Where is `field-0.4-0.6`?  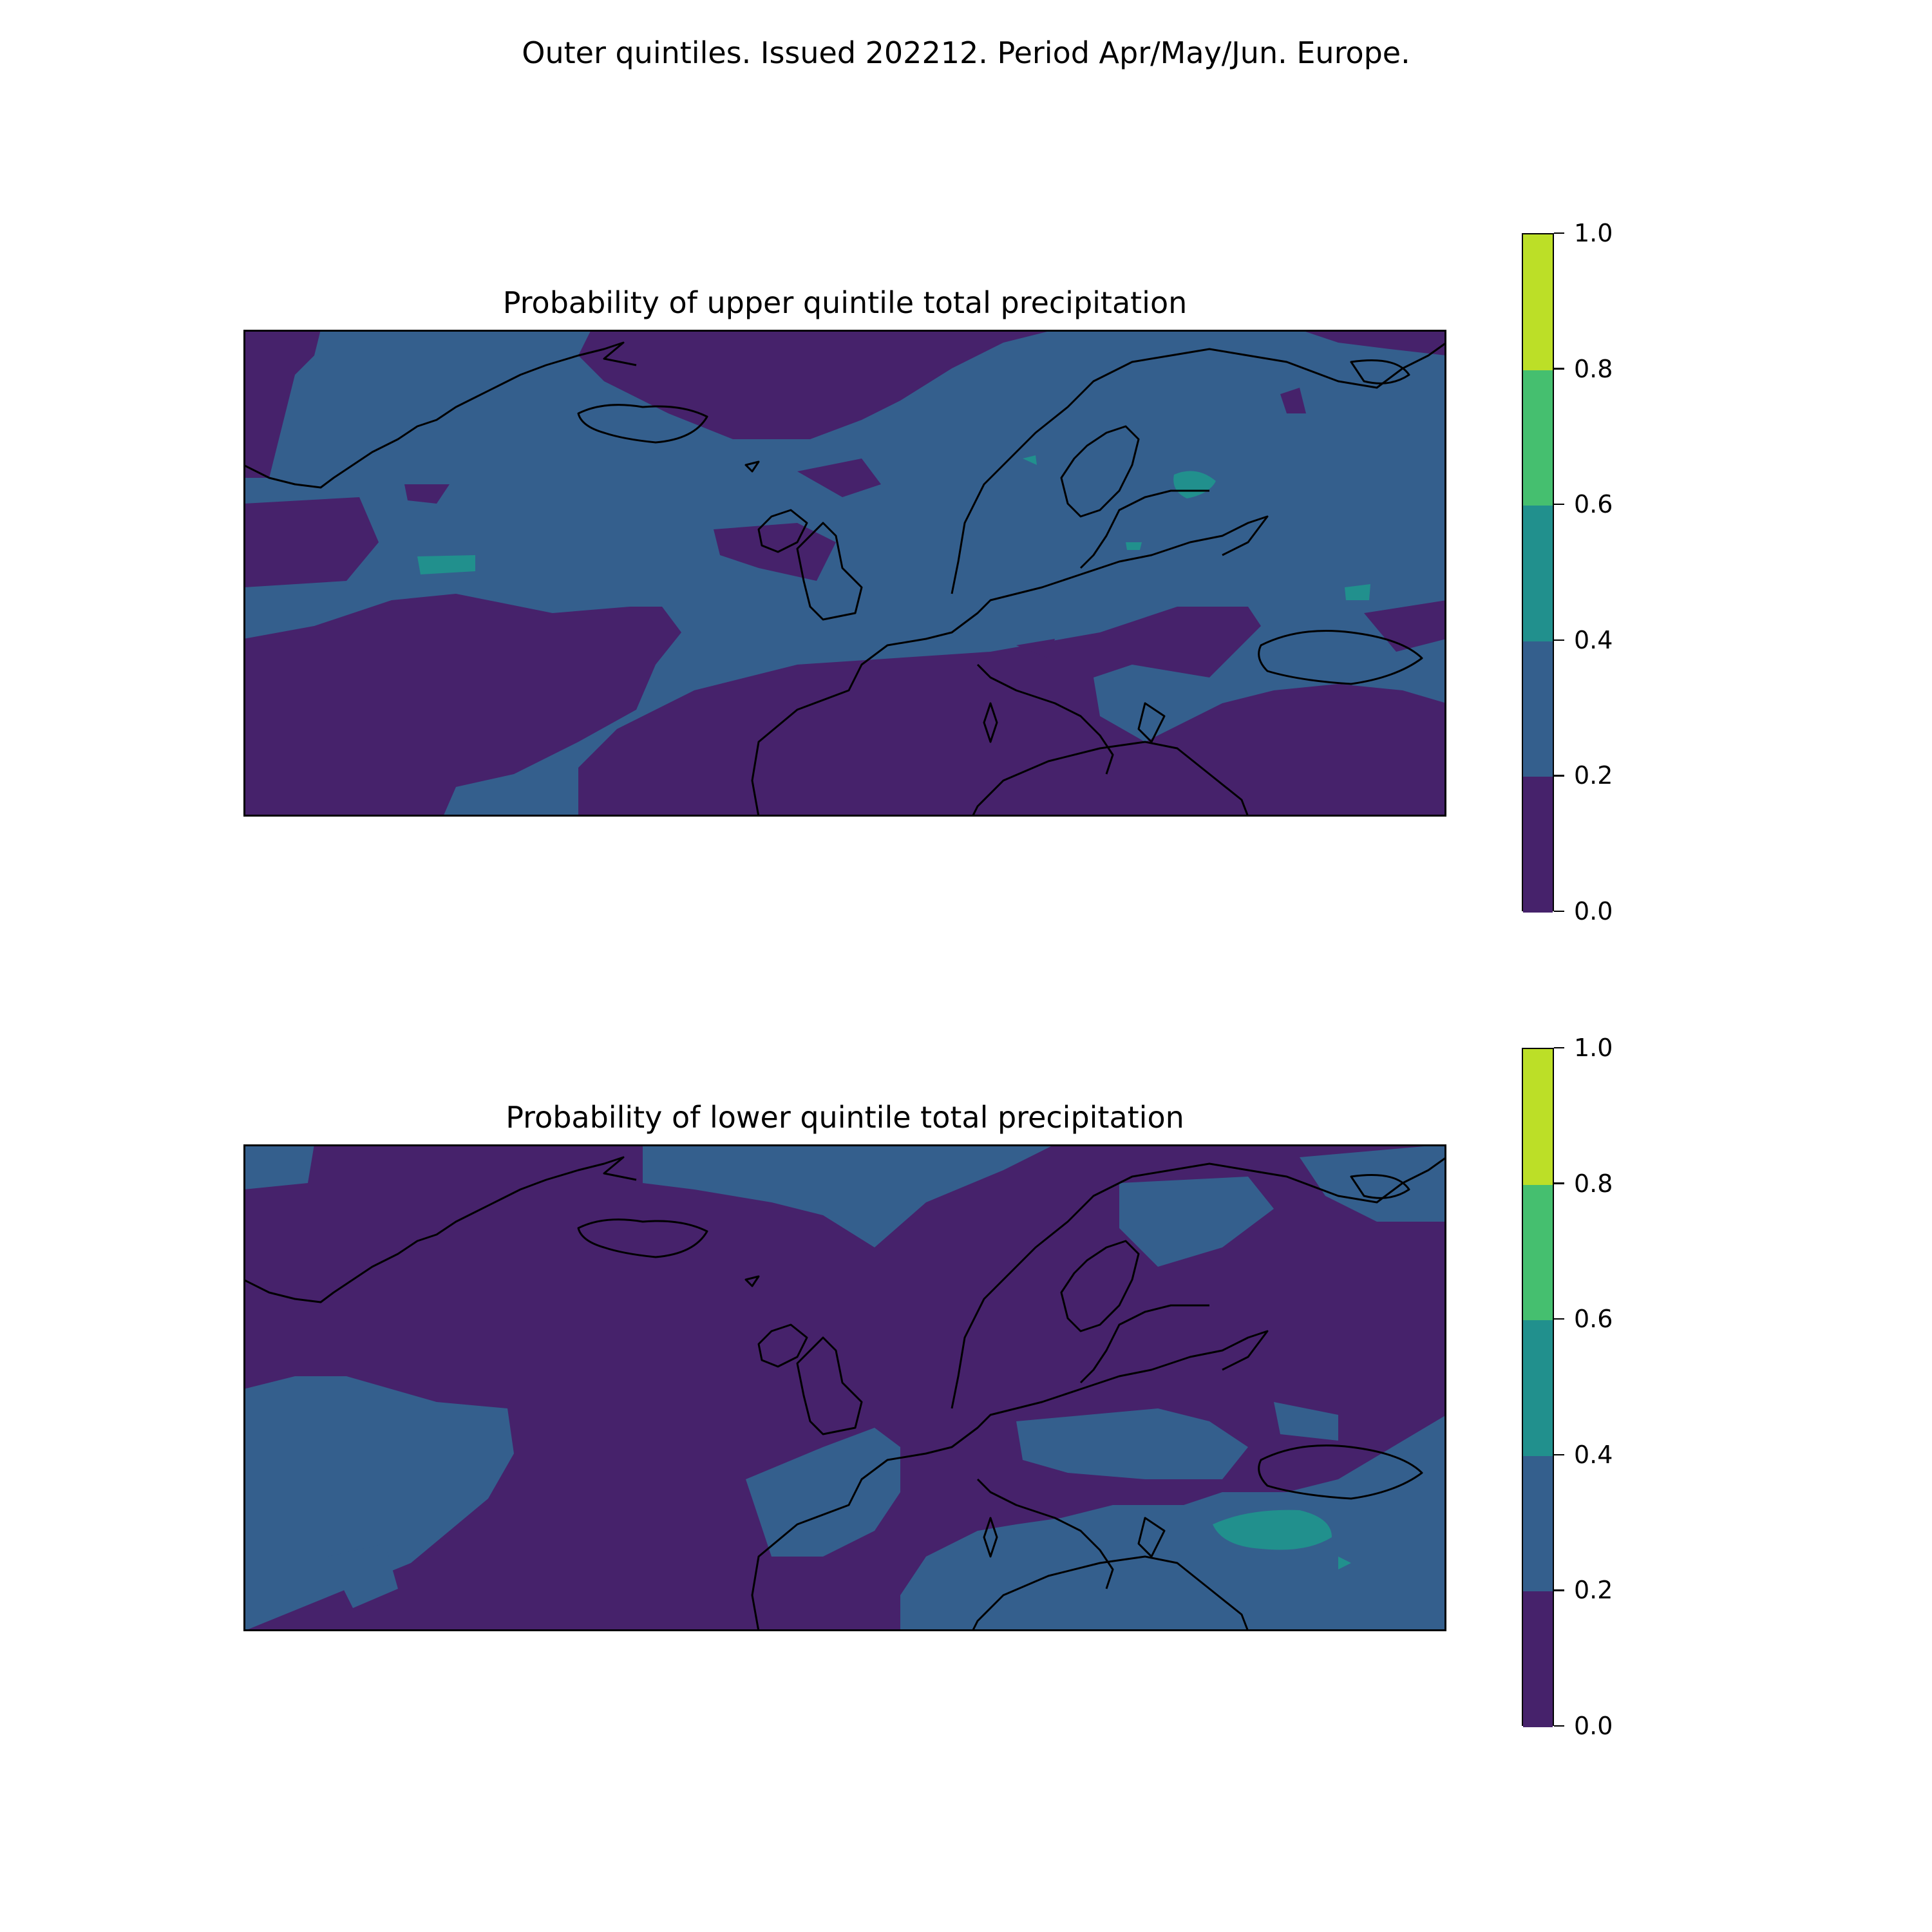 field-0.4-0.6 is located at coordinates (1282, 1539).